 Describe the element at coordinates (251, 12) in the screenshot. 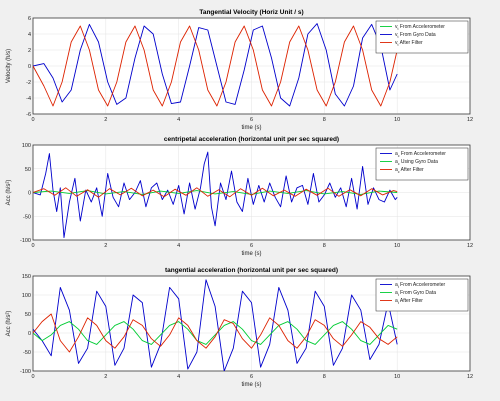

I see `chart-title: Tangential Velocity (Horiz Unit / s)` at that location.